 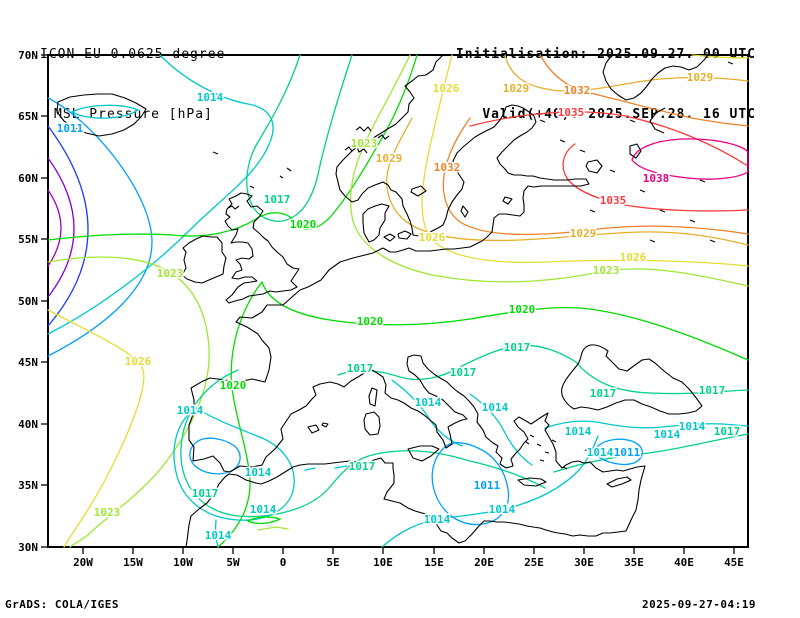 I want to click on coast-crete, so click(x=532, y=482).